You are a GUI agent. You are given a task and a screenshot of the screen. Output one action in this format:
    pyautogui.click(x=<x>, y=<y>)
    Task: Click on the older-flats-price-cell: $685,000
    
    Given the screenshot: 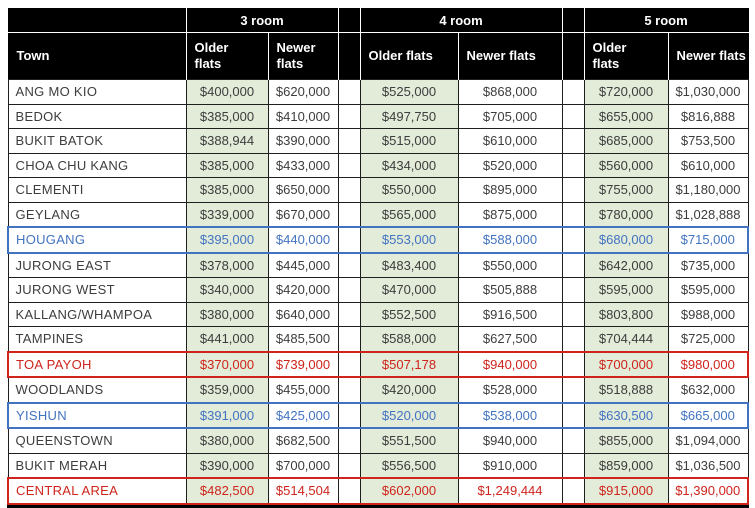 What is the action you would take?
    pyautogui.click(x=626, y=141)
    